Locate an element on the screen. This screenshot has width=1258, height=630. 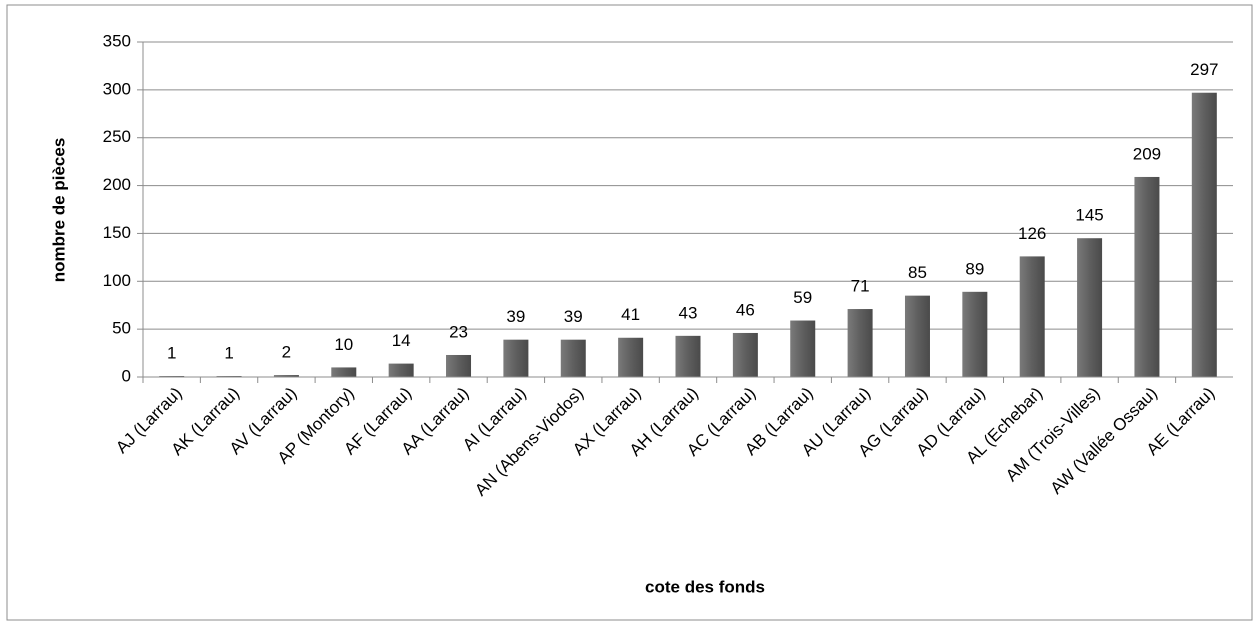
data-label: 145 is located at coordinates (1089, 215).